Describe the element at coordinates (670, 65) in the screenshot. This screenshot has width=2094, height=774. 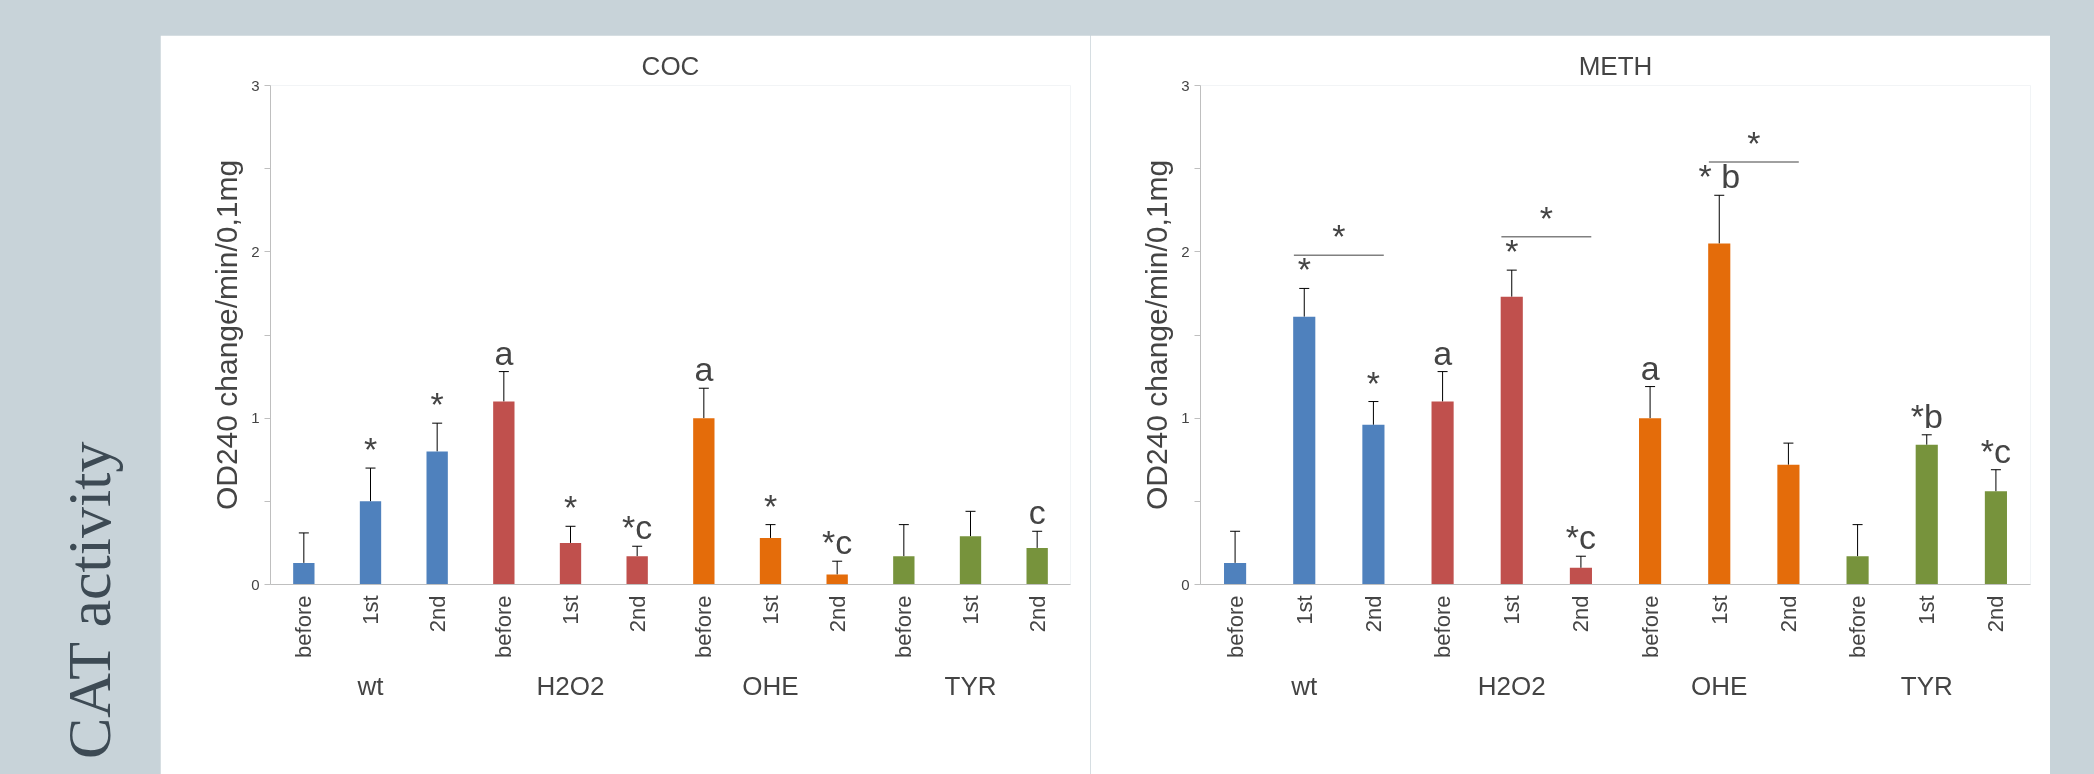
I see `chart-title: COC` at that location.